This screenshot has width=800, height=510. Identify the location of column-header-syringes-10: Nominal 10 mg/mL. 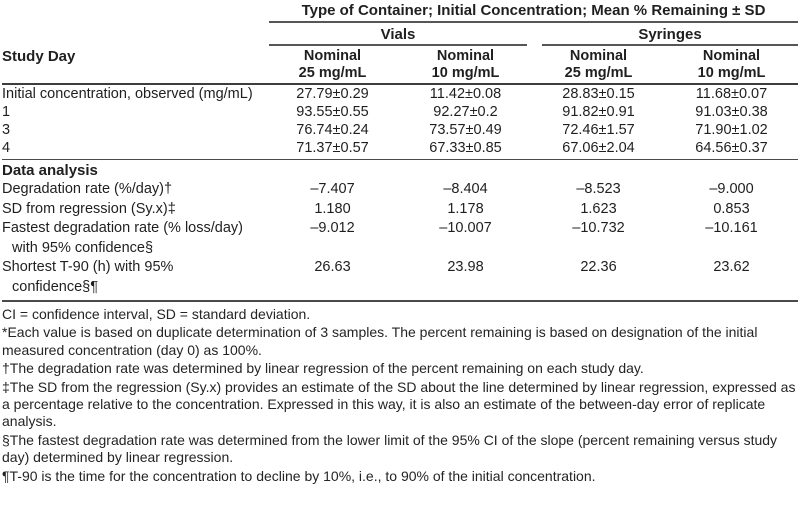
(731, 64).